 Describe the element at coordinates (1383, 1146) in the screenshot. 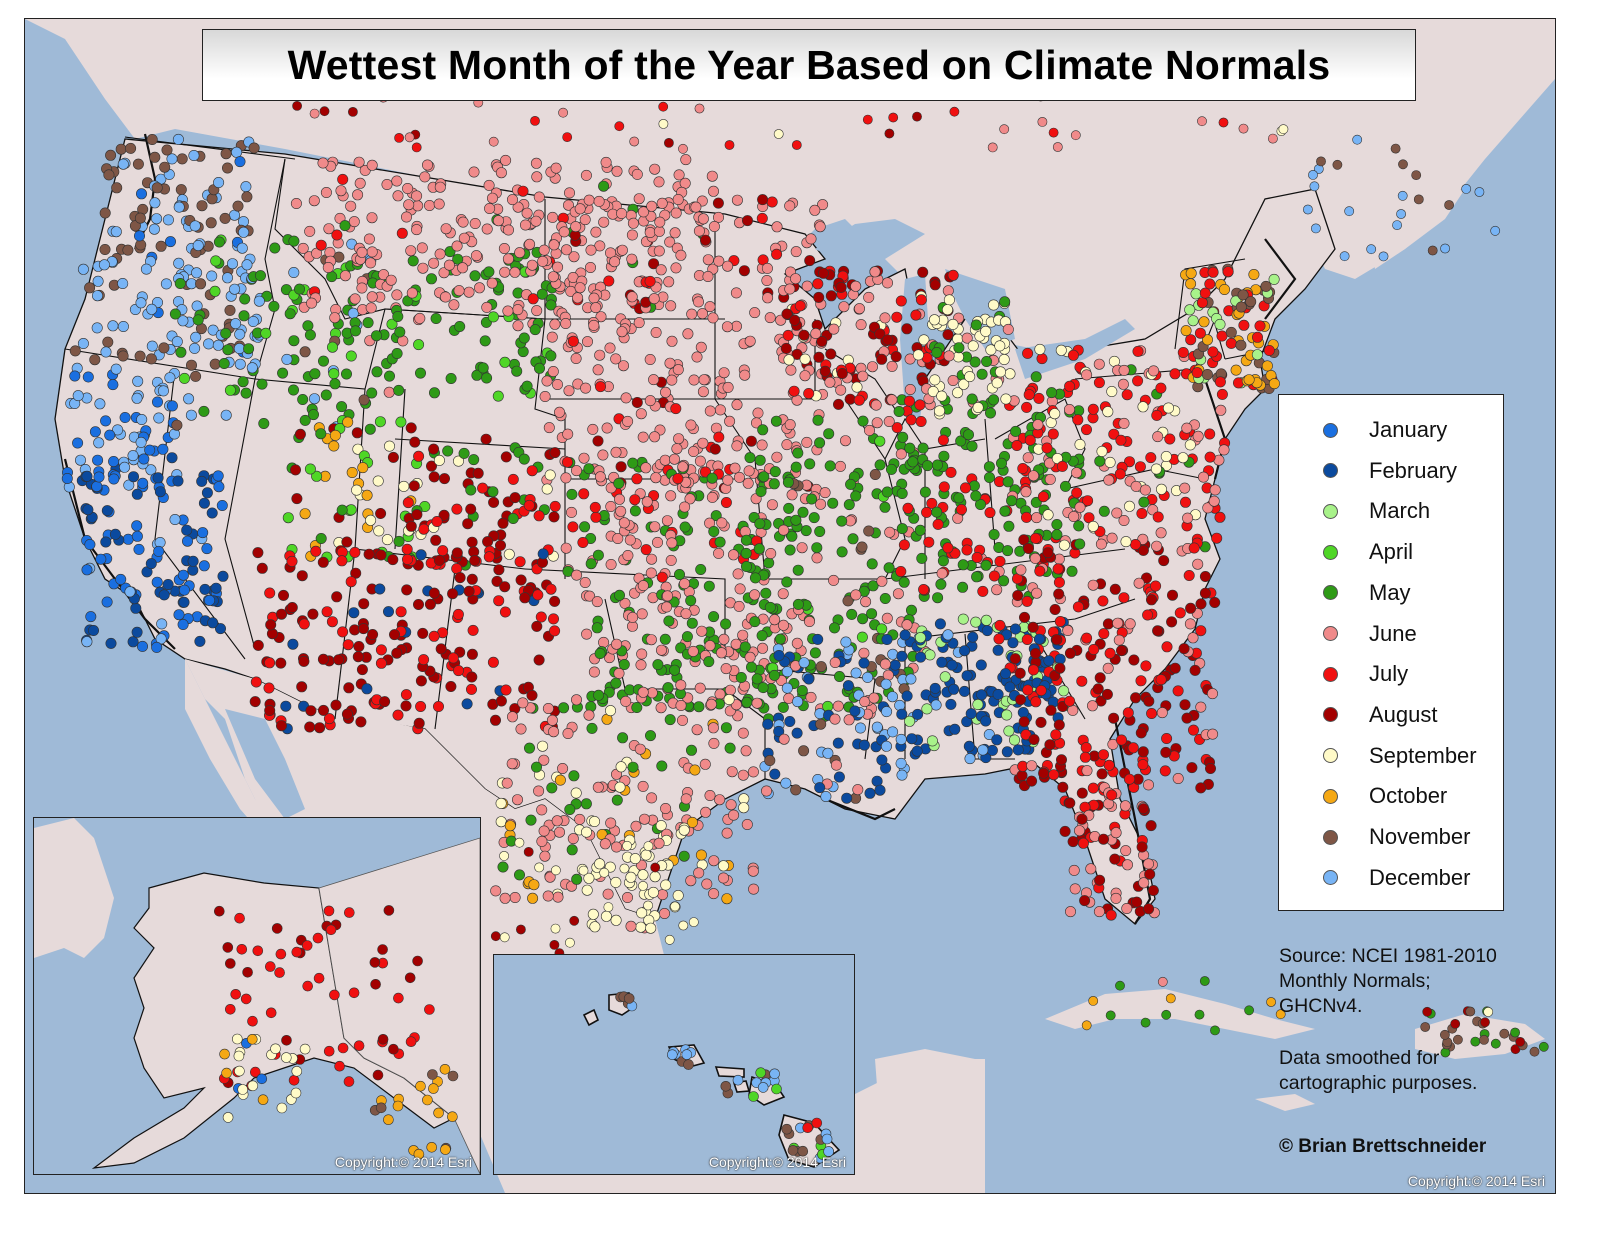

I see `author-credit: © Brian Brettschneider` at that location.